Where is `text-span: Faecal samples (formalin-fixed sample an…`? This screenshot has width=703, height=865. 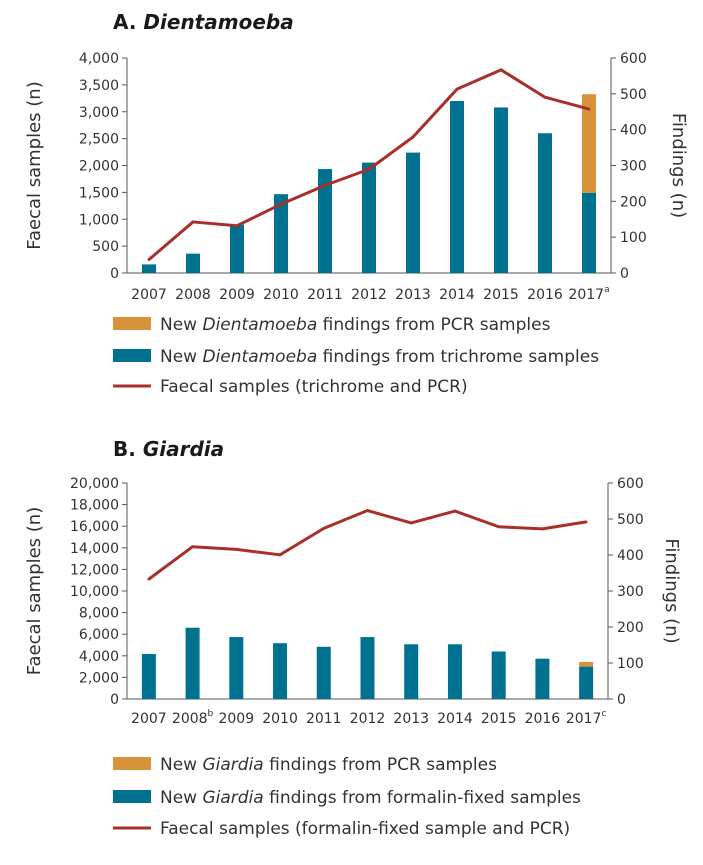
text-span: Faecal samples (formalin-fixed sample an… is located at coordinates (365, 829).